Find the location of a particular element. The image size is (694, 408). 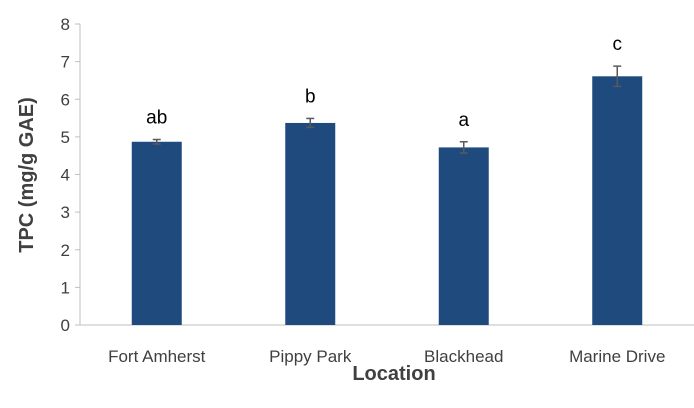

bar-blackhead is located at coordinates (463, 236).